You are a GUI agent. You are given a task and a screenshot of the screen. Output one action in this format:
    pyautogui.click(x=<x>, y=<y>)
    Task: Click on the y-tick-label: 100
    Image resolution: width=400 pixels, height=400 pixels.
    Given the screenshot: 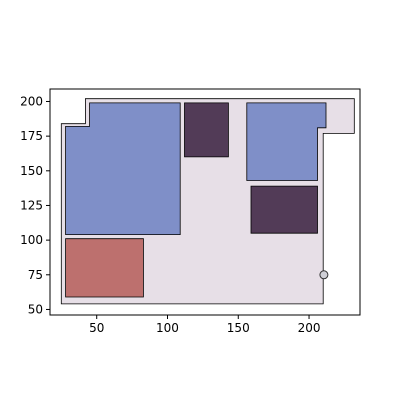 What is the action you would take?
    pyautogui.click(x=31, y=240)
    